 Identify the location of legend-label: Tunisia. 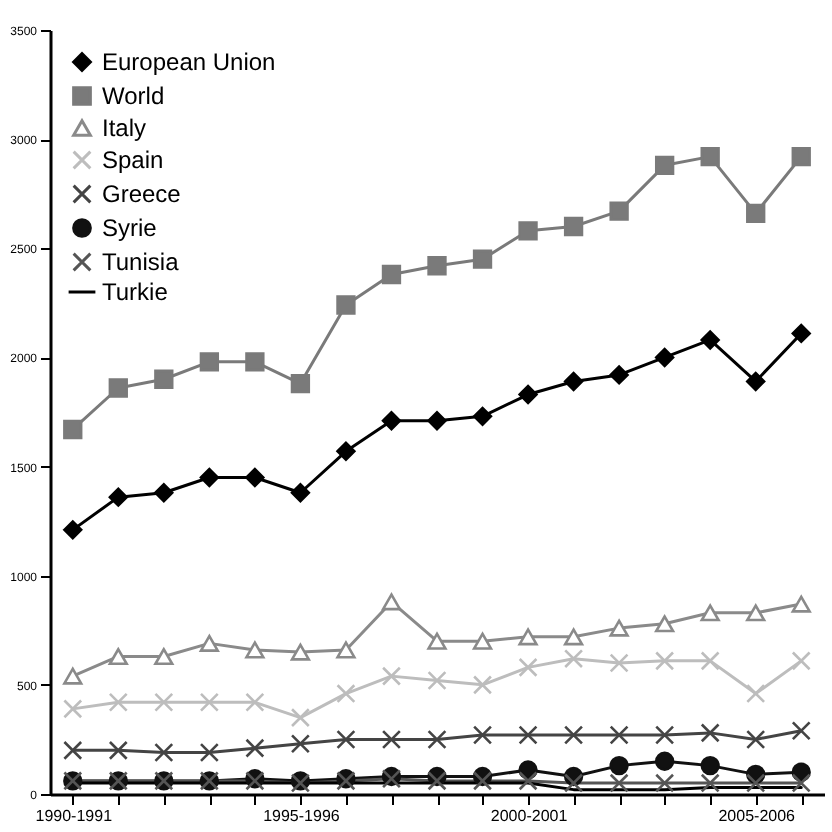
(141, 262).